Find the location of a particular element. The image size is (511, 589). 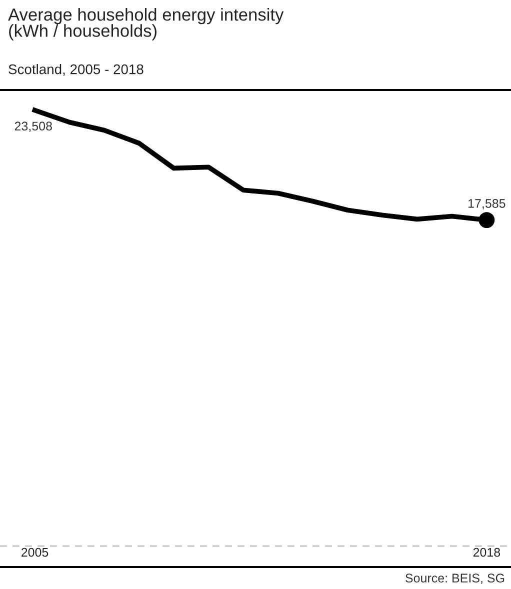

x-tick-label: 2005 is located at coordinates (34, 552).